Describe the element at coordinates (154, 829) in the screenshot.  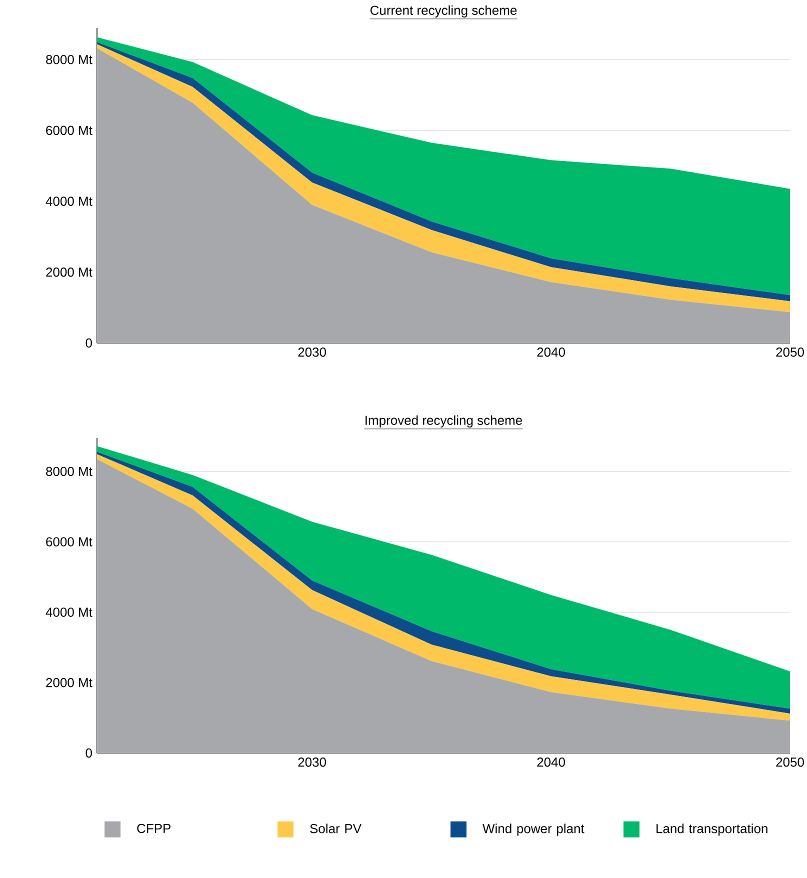
I see `legend-label: CFPP` at that location.